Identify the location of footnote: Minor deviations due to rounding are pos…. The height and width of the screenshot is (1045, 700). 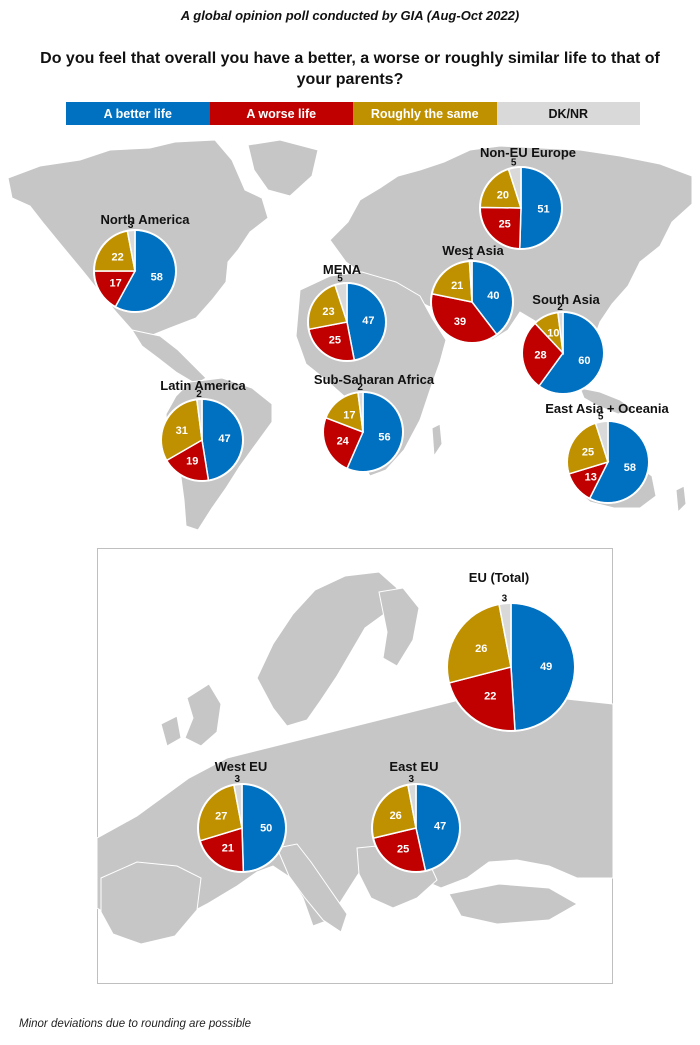
(135, 1024).